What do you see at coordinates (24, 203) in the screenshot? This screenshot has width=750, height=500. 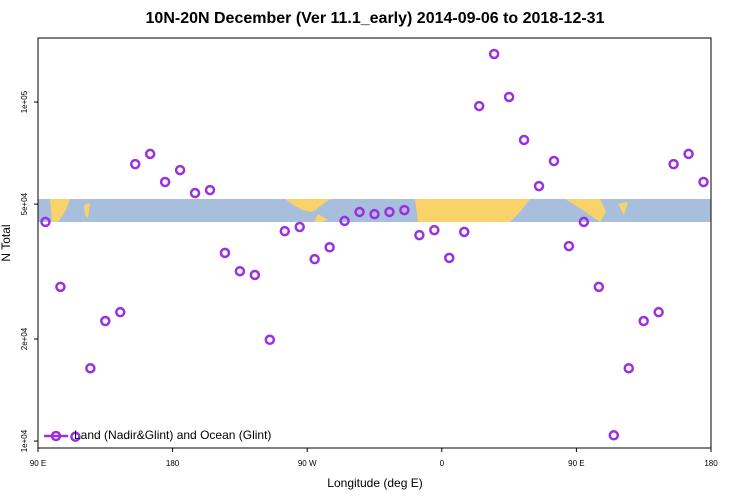 I see `y-tick-label: 5e+04` at bounding box center [24, 203].